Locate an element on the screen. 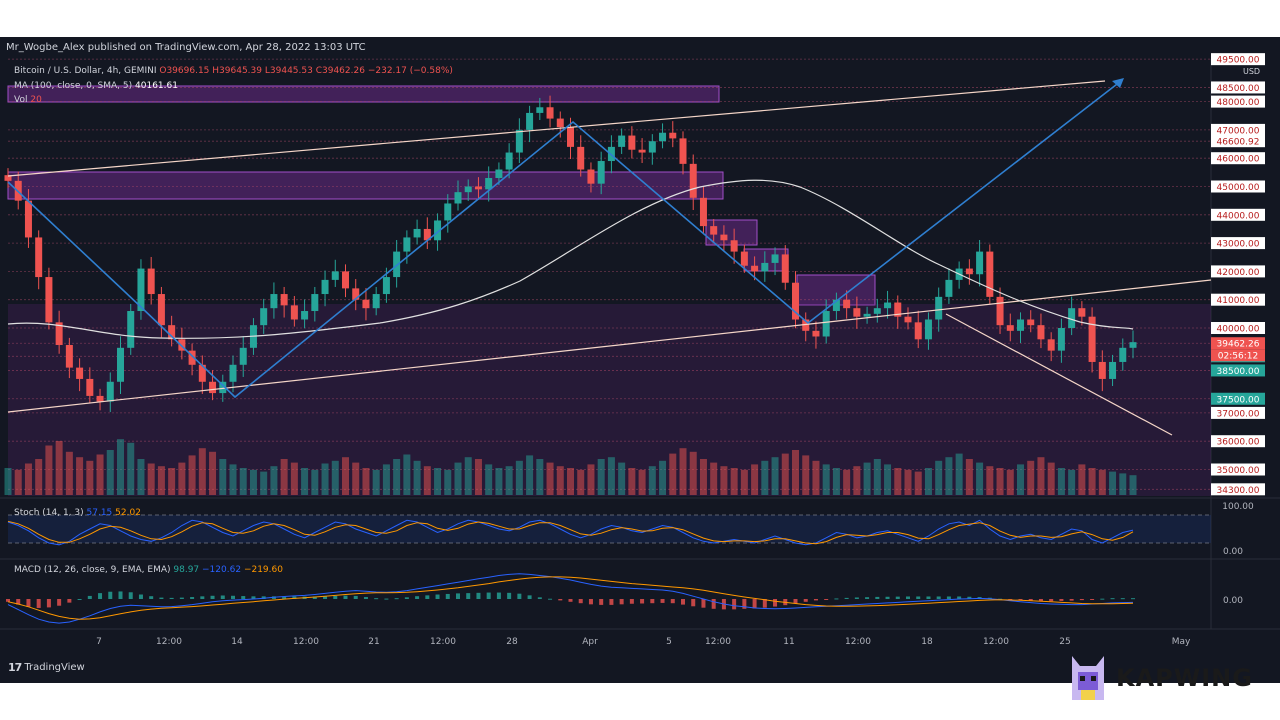 The height and width of the screenshot is (720, 1280). macd-label: MACD (12, 26, close, 9, EMA, EMA) is located at coordinates (92, 570).